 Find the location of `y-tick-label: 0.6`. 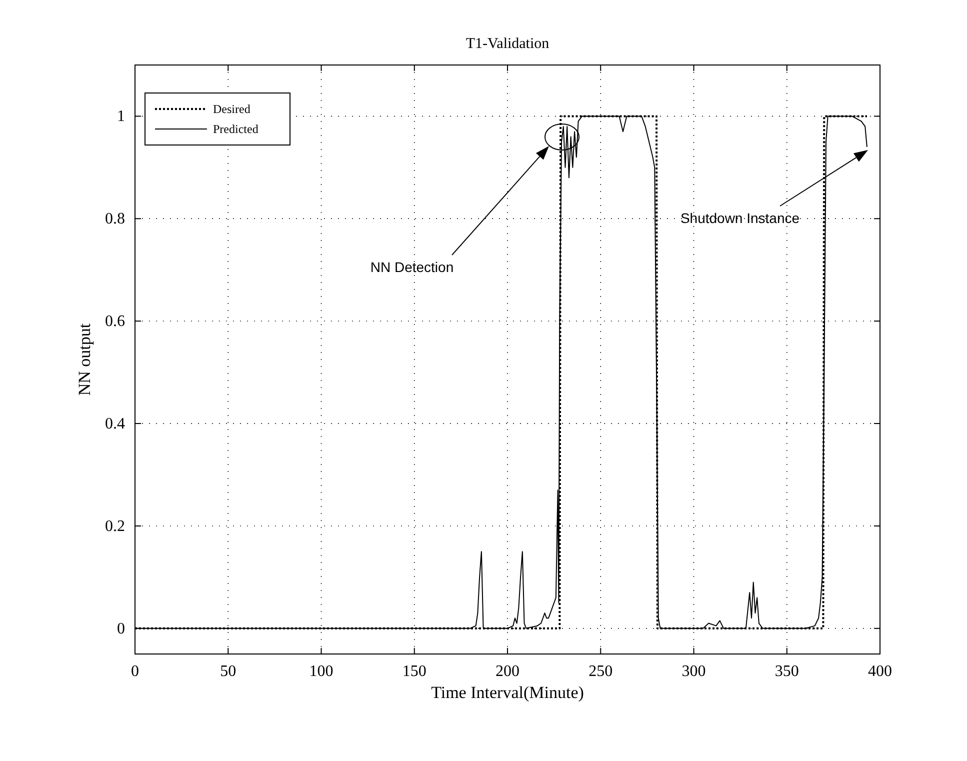

y-tick-label: 0.6 is located at coordinates (115, 321).